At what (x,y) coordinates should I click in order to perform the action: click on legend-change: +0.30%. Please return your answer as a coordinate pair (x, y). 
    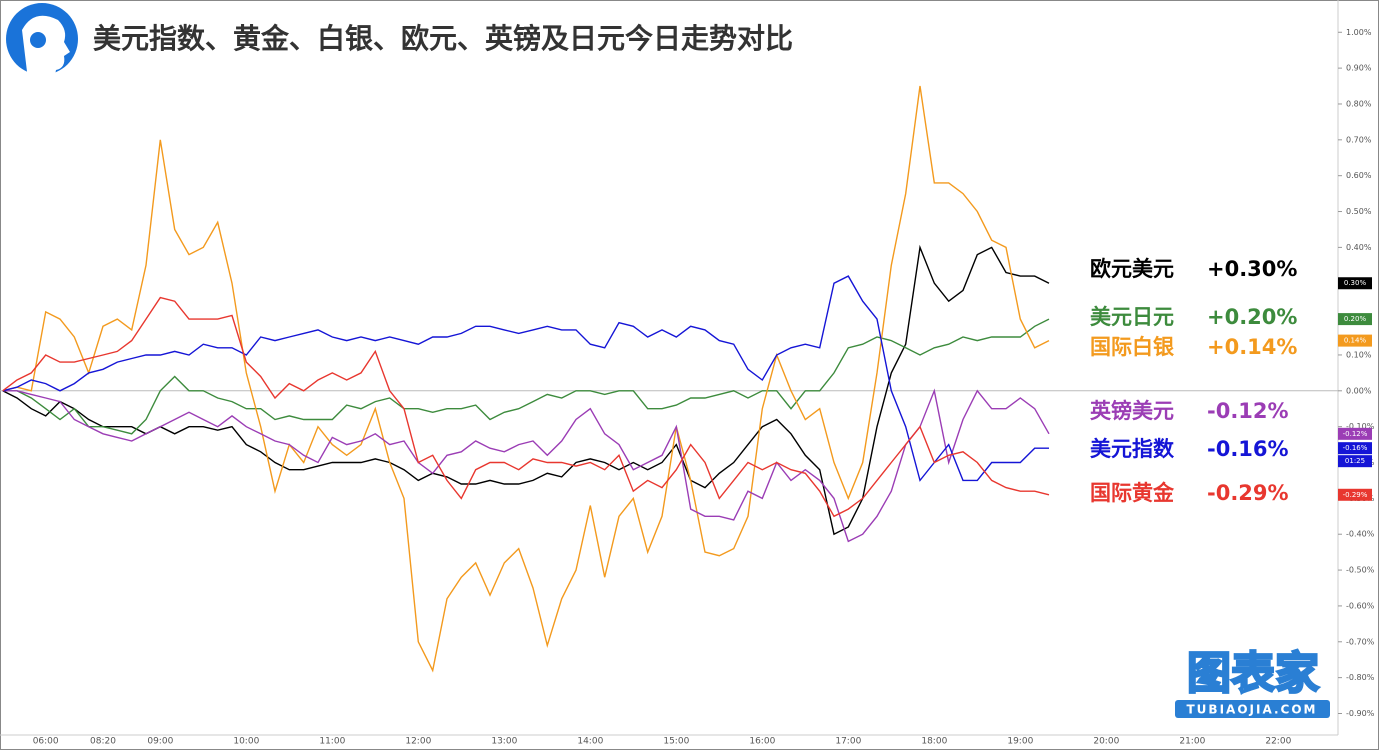
    Looking at the image, I should click on (1252, 269).